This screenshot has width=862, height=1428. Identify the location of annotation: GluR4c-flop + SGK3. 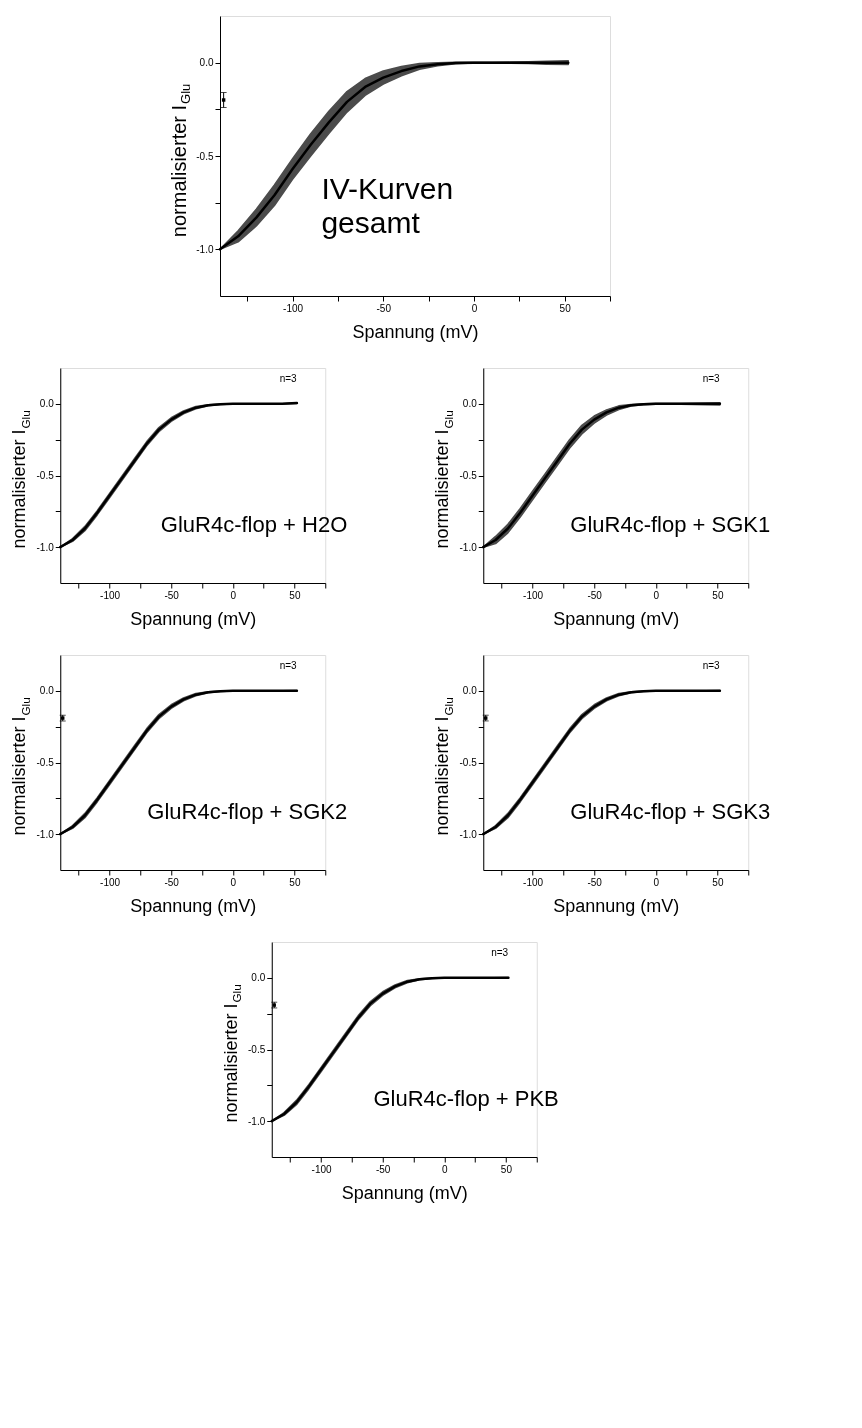
(670, 811).